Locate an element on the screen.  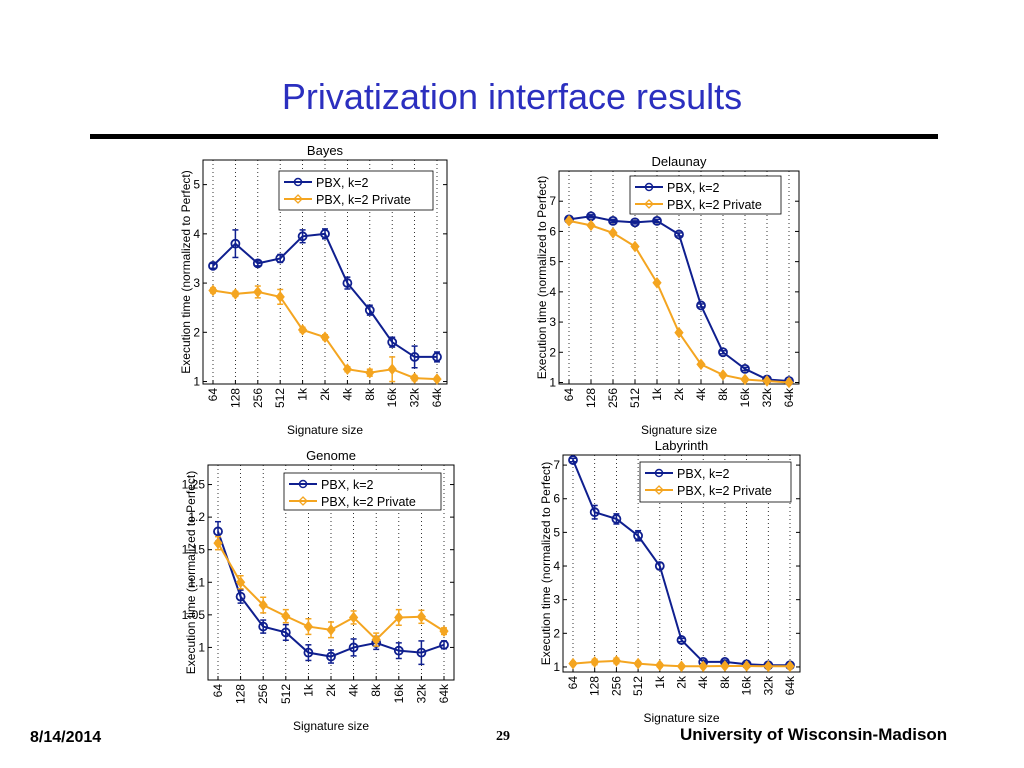
chart-title: Delaunay is located at coordinates (679, 161).